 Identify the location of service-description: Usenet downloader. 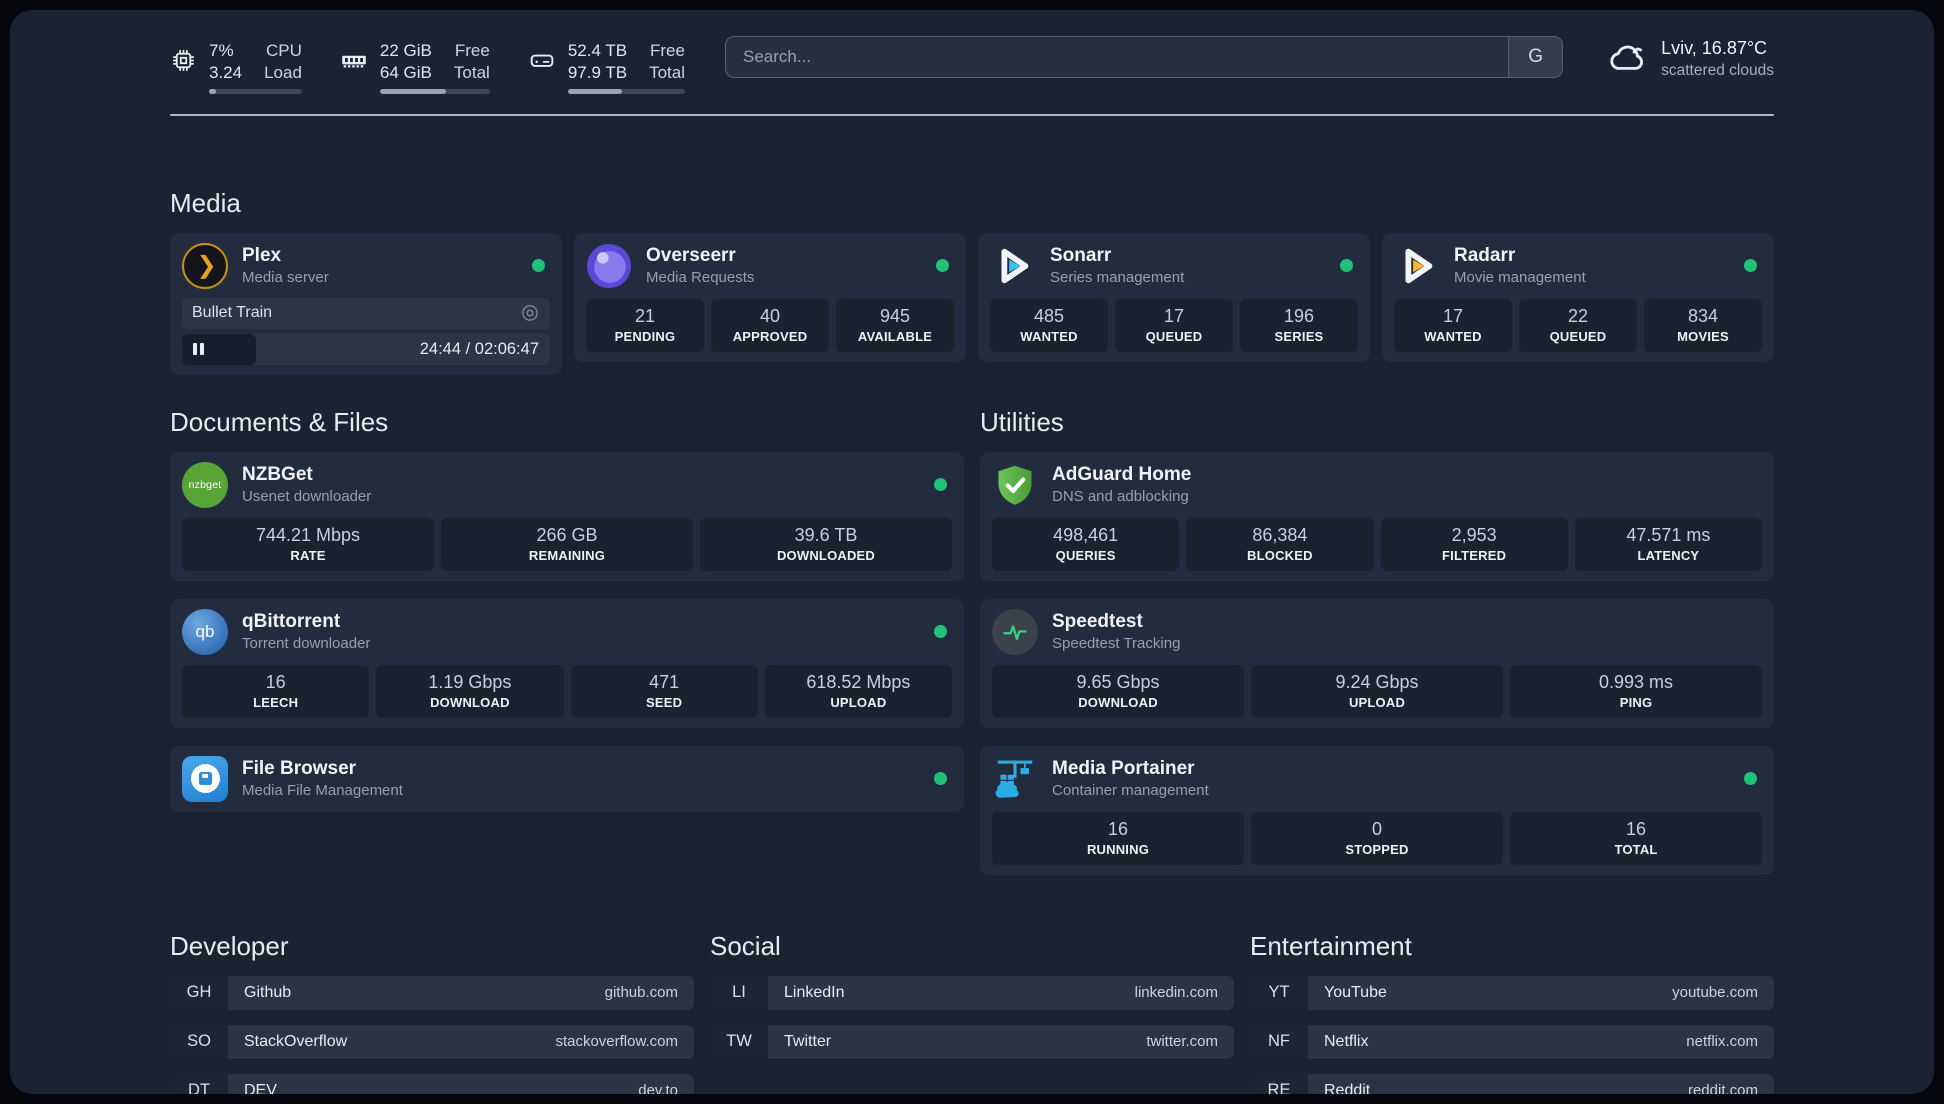
(307, 496).